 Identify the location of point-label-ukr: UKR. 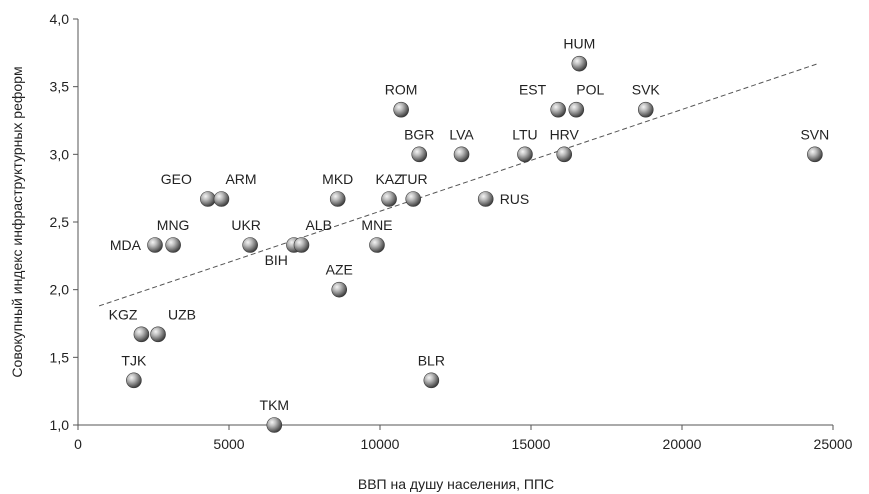
(246, 225).